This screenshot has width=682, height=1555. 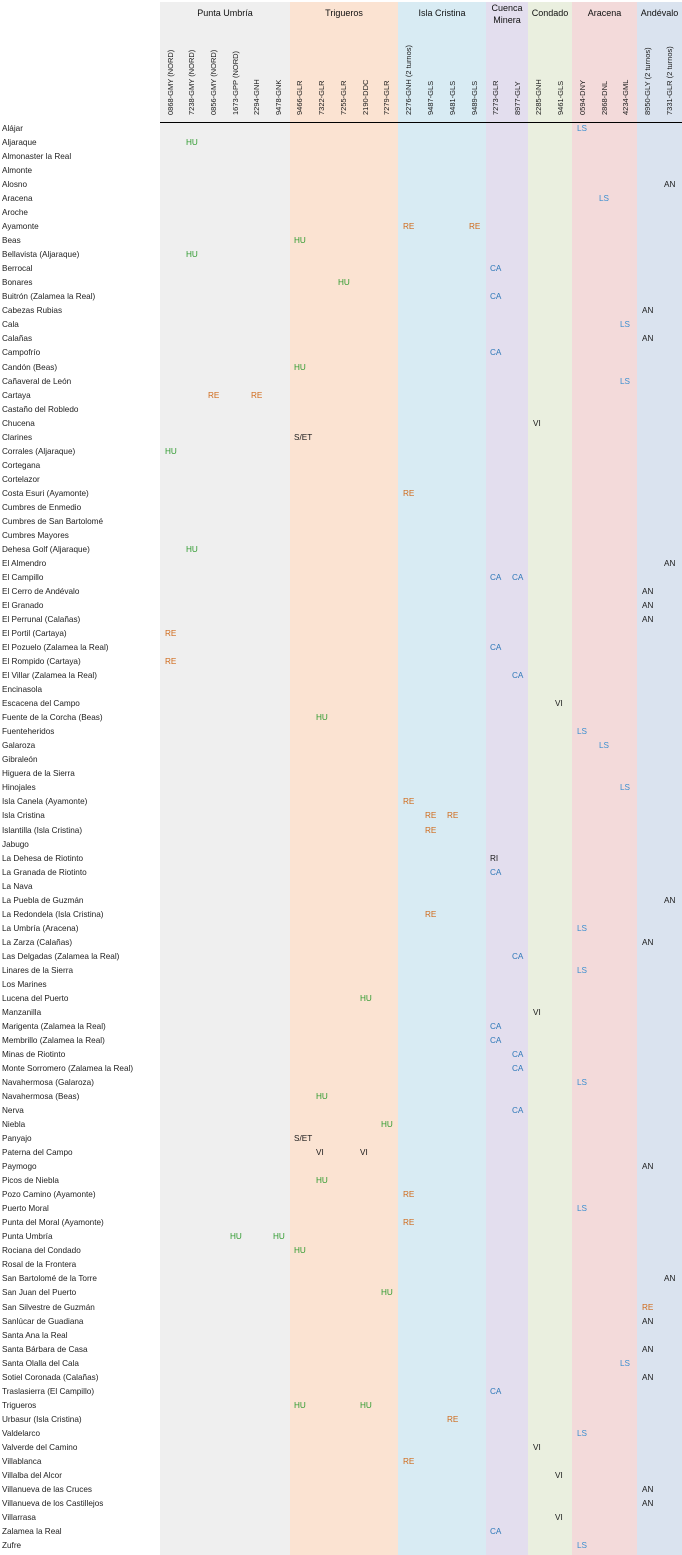 What do you see at coordinates (41, 591) in the screenshot?
I see `row-label: El Cerro de Andévalo` at bounding box center [41, 591].